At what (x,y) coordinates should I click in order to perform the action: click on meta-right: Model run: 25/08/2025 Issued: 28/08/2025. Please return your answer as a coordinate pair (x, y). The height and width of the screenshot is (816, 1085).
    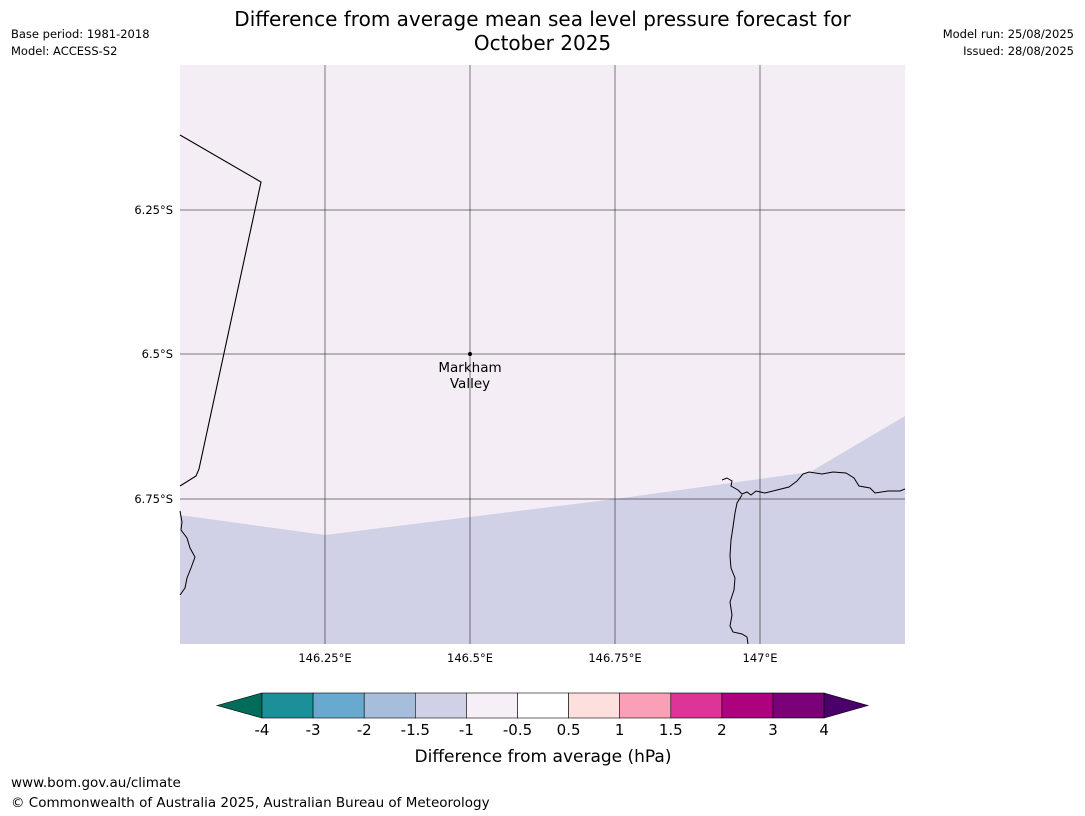
    Looking at the image, I should click on (1008, 43).